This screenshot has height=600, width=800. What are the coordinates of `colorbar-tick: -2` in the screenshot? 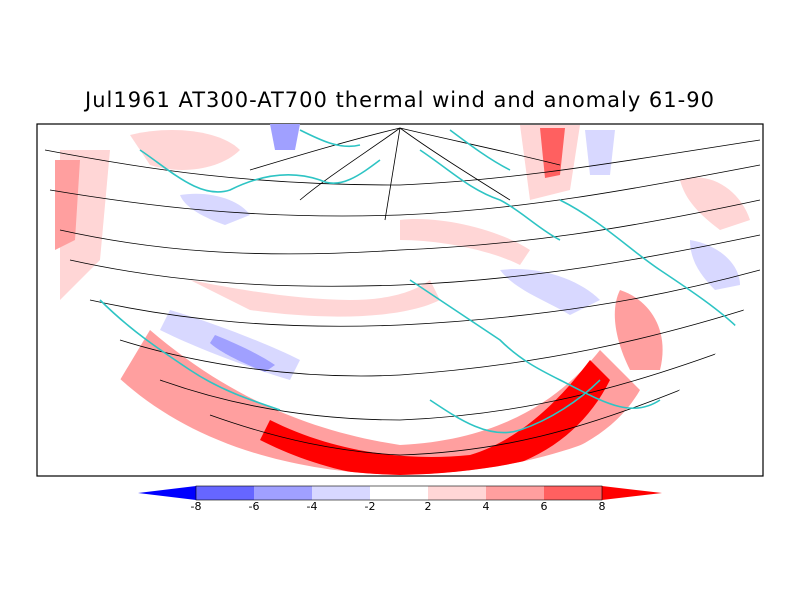 It's located at (370, 506).